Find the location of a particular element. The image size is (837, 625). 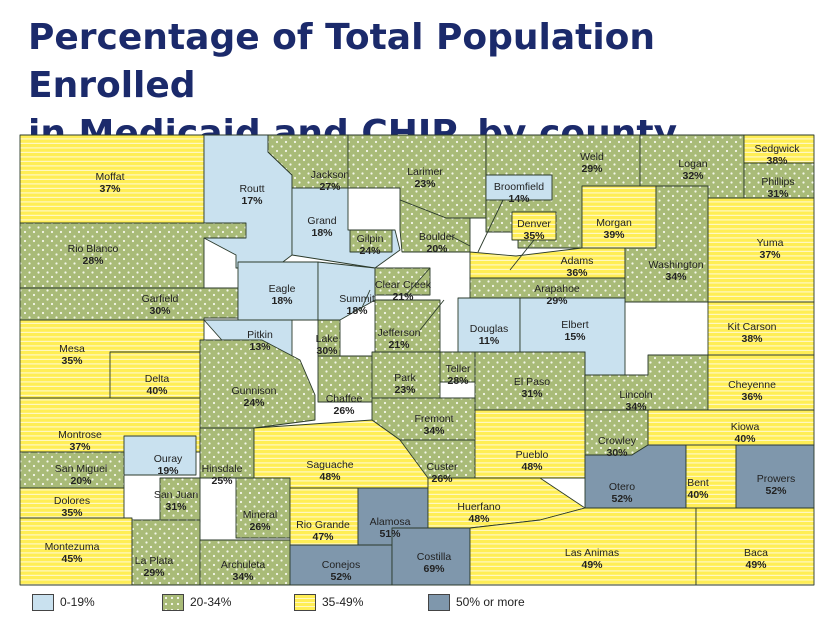

county-label-cheyenne: Cheyenne is located at coordinates (752, 385).